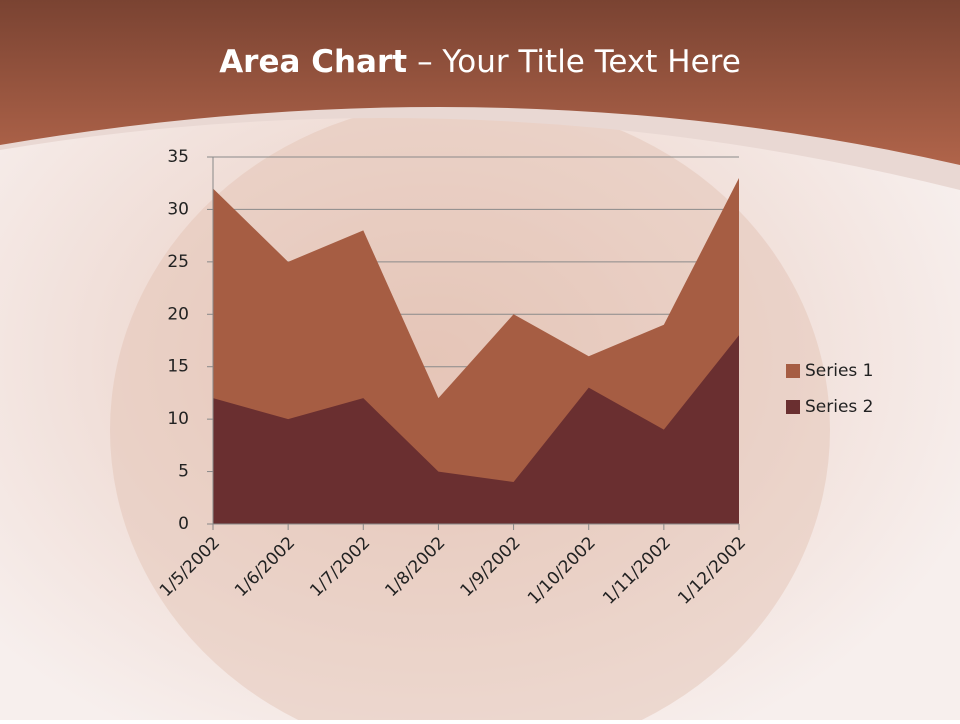  Describe the element at coordinates (178, 262) in the screenshot. I see `y-tick-label: 25` at that location.